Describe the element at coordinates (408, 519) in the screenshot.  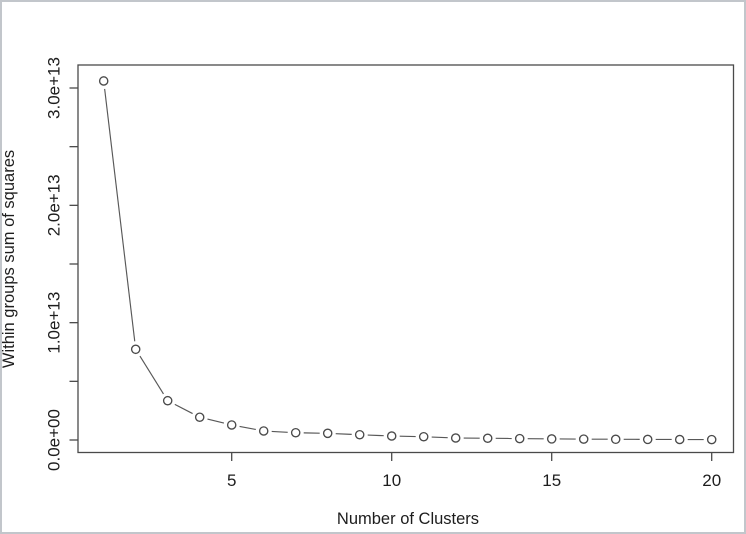
I see `x-axis-title: Number of Clusters` at that location.